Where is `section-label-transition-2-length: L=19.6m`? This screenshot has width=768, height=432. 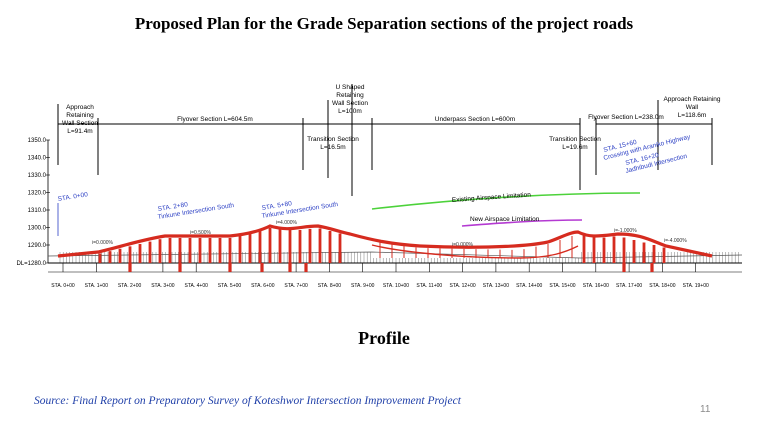 section-label-transition-2-length: L=19.6m is located at coordinates (574, 147).